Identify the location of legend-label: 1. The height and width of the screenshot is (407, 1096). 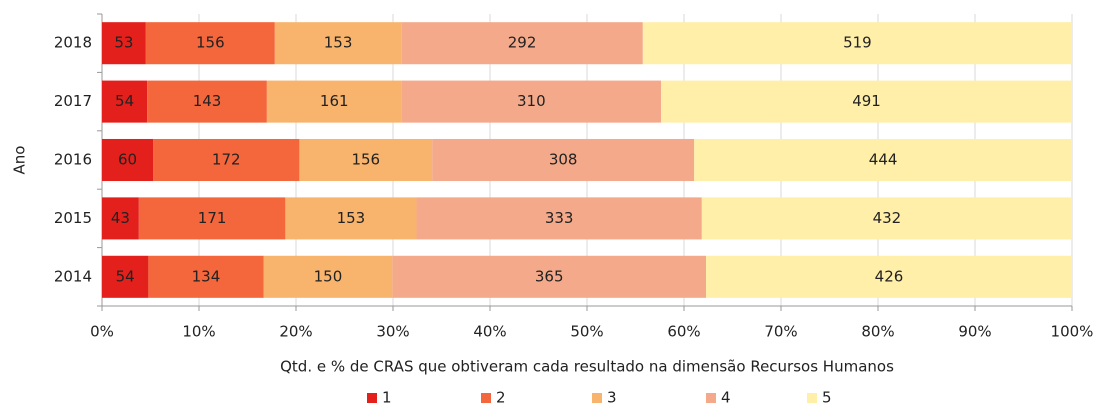
(387, 398).